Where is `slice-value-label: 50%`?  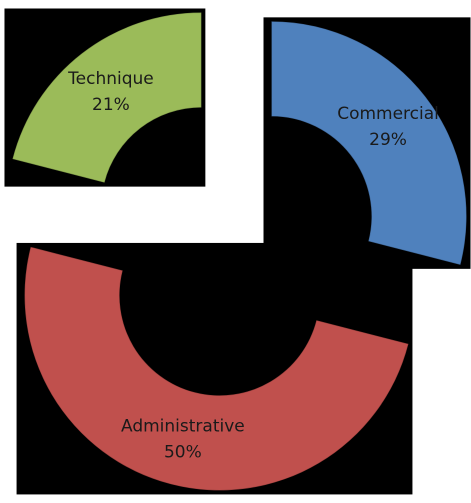
slice-value-label: 50% is located at coordinates (183, 452).